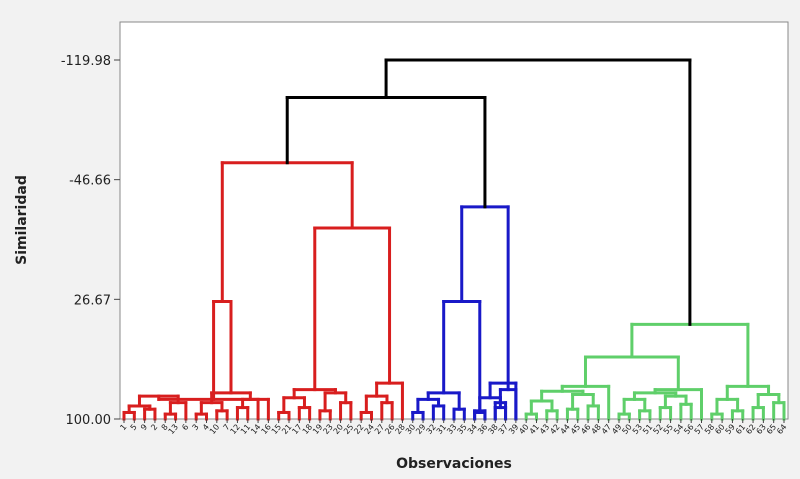  What do you see at coordinates (123, 428) in the screenshot?
I see `x-tick-label: 1` at bounding box center [123, 428].